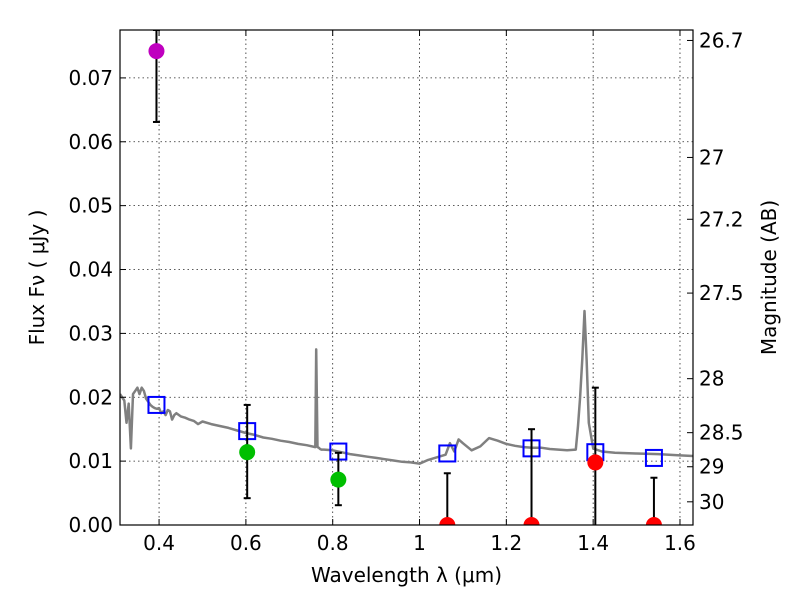  I want to click on y-tick-label: 0.05, so click(90, 206).